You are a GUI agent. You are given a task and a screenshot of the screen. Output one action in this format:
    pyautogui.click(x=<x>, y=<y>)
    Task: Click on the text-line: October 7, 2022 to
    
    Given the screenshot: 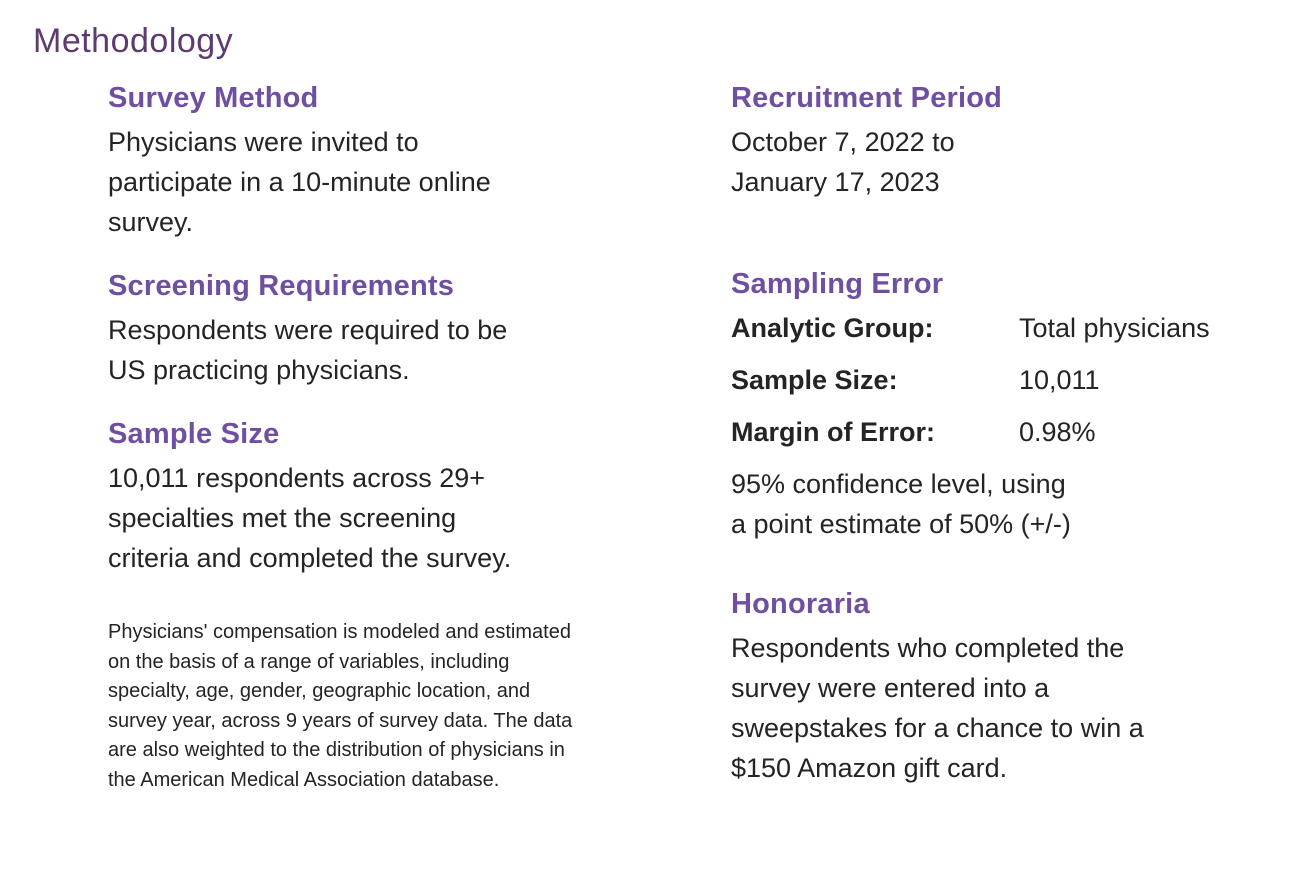 What is the action you would take?
    pyautogui.click(x=843, y=142)
    